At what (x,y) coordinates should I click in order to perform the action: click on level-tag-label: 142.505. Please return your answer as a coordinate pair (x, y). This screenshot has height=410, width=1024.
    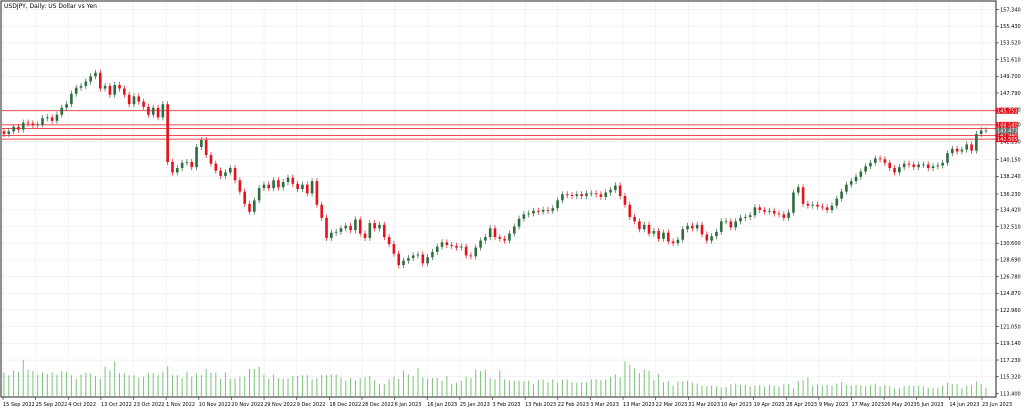
    Looking at the image, I should click on (1007, 140).